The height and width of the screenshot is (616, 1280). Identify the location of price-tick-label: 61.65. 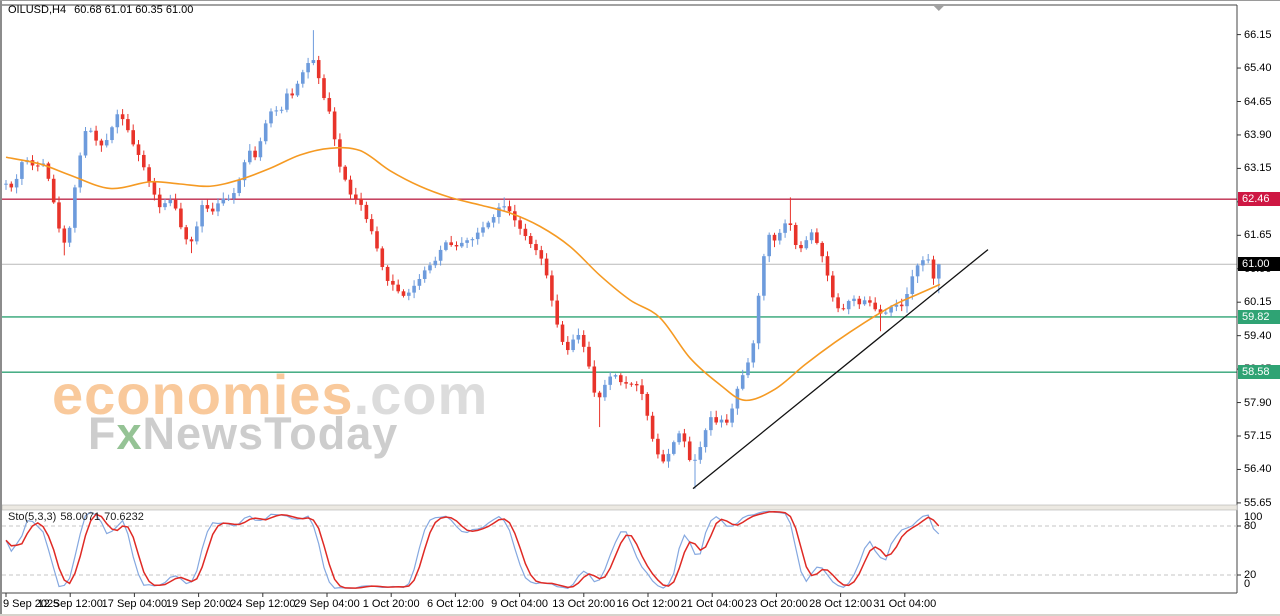
(1258, 235).